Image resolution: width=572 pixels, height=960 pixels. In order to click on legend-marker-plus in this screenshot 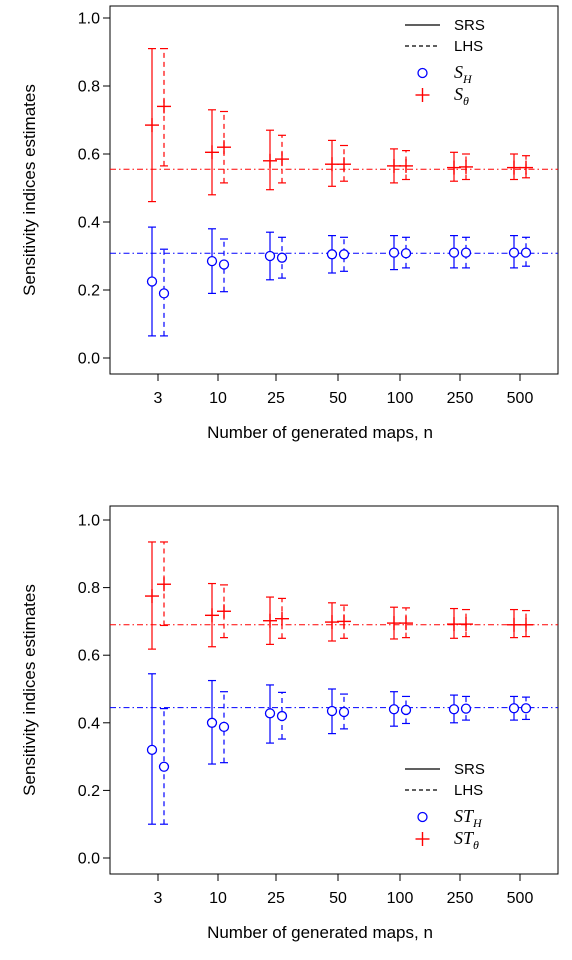, I will do `click(422, 95)`.